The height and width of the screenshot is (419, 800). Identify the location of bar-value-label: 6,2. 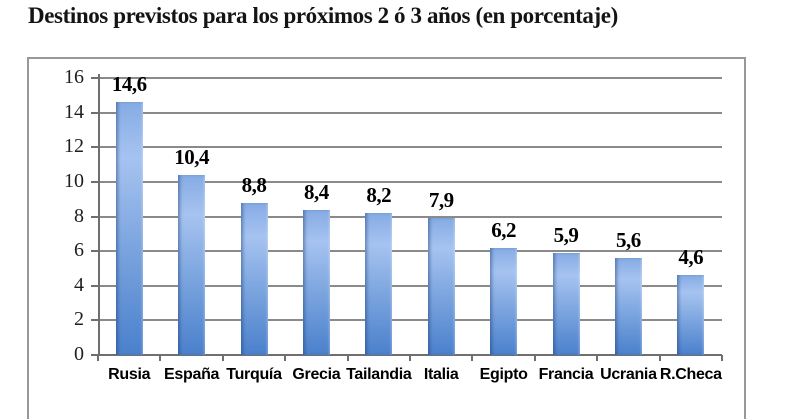
(503, 229).